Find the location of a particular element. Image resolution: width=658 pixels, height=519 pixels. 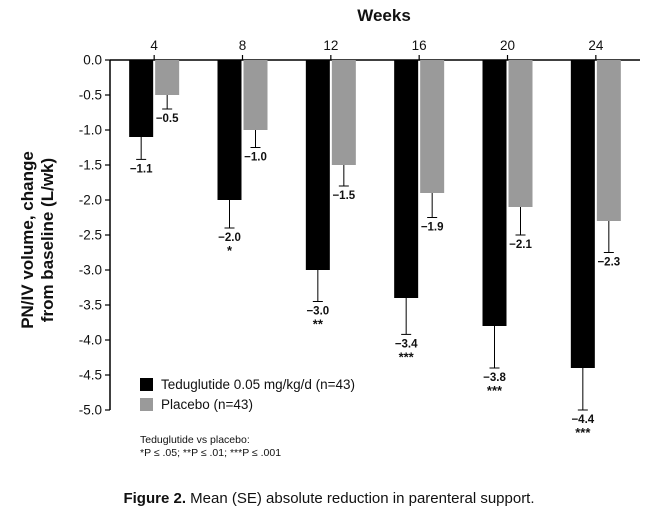

legend-label-teduglutide: Teduglutide 0.05 mg/kg/d (n=43) is located at coordinates (258, 384).